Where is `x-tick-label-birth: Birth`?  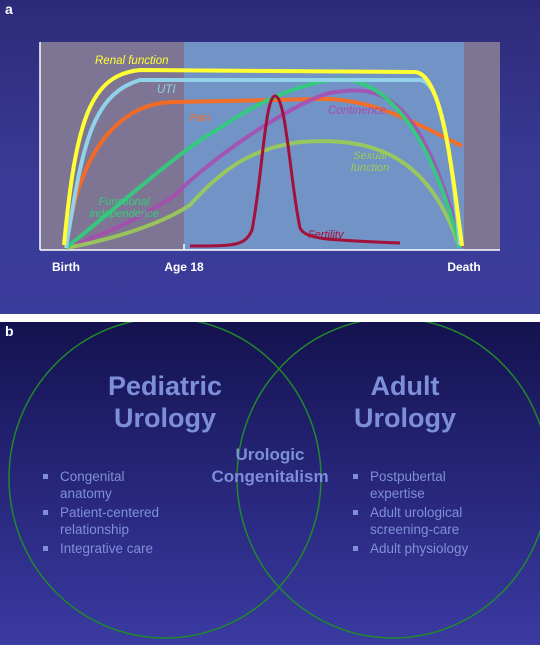 x-tick-label-birth: Birth is located at coordinates (66, 267).